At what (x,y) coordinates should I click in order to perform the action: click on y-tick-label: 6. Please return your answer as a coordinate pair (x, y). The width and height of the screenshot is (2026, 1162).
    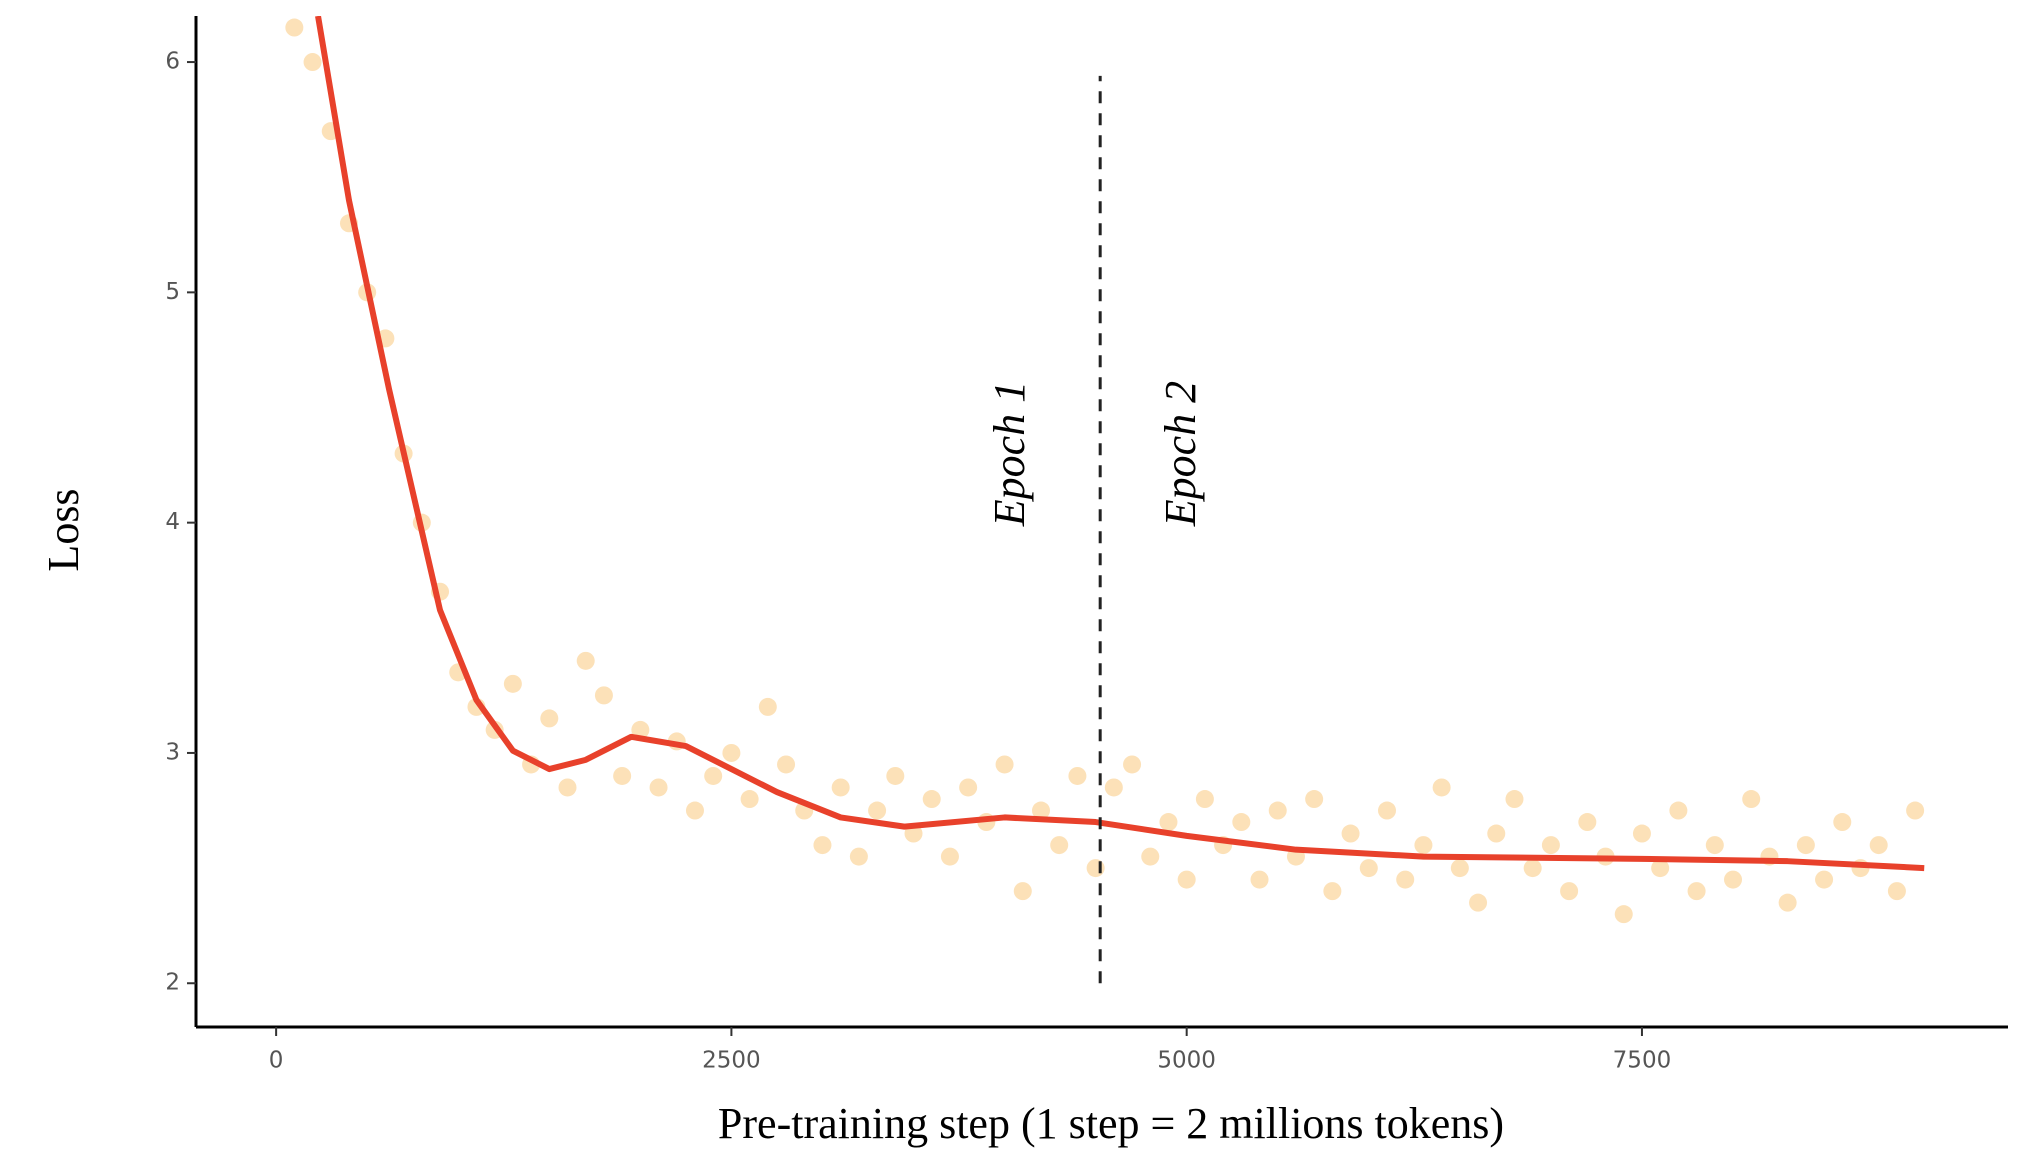
    Looking at the image, I should click on (172, 62).